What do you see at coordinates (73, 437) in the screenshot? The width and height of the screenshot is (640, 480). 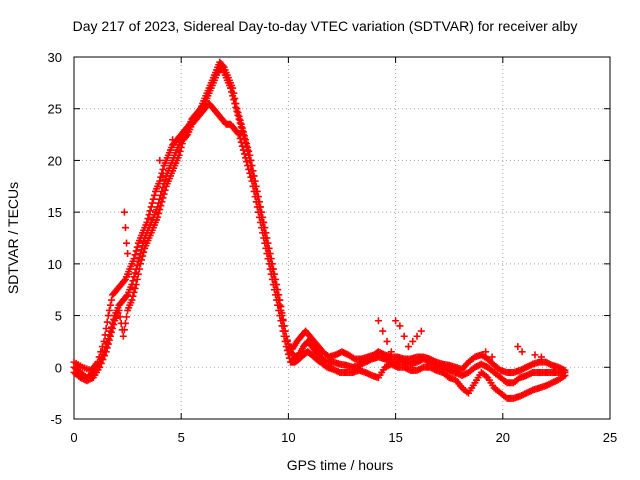 I see `x-tick-label: 0` at bounding box center [73, 437].